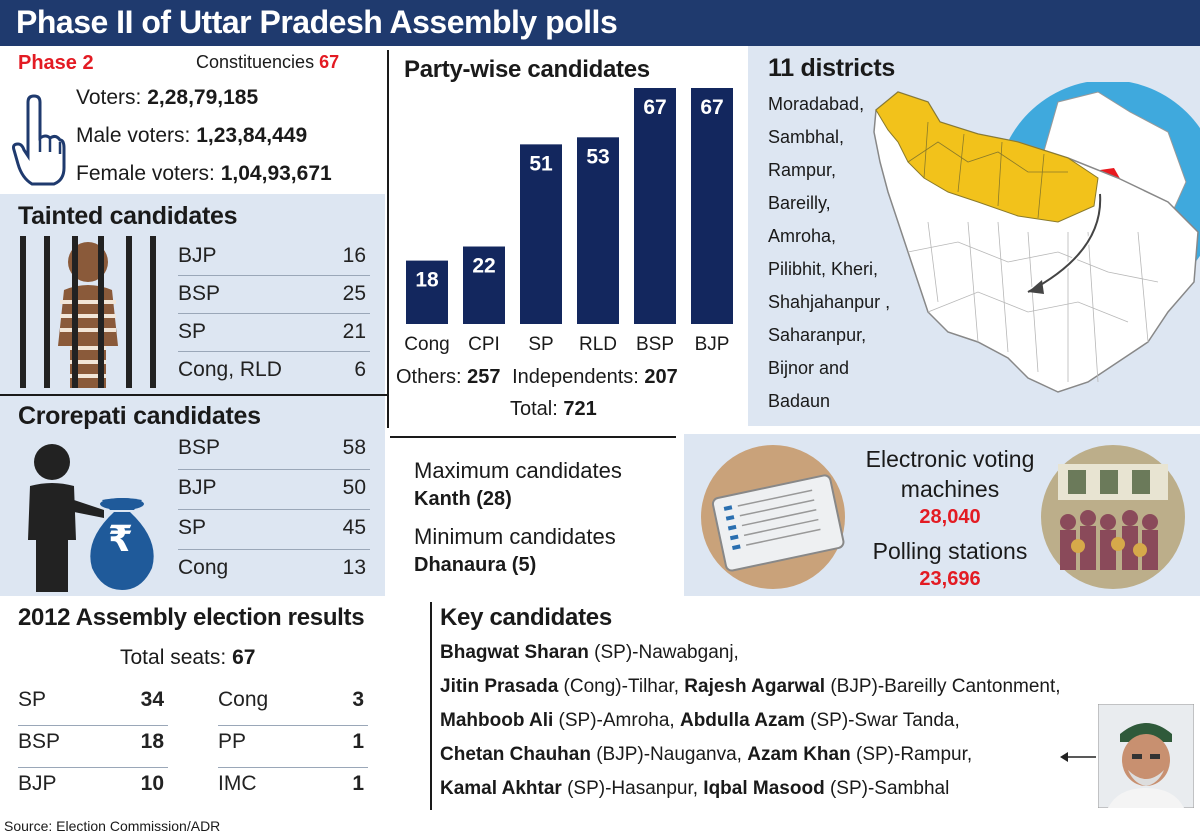 This screenshot has height=840, width=1200. Describe the element at coordinates (950, 474) in the screenshot. I see `evm-label: Electronic voting machines` at that location.